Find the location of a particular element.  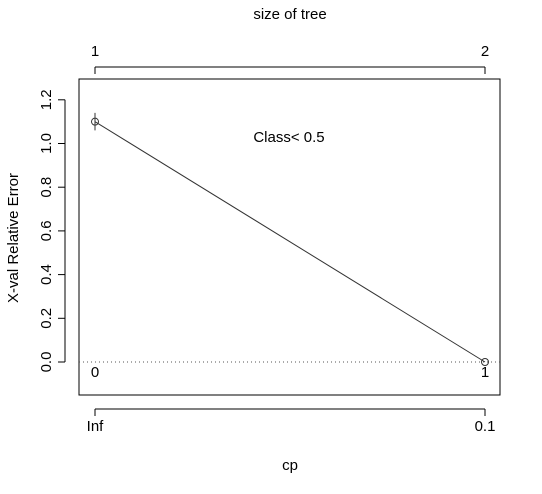

y-tick-label: 0.4 is located at coordinates (46, 274).